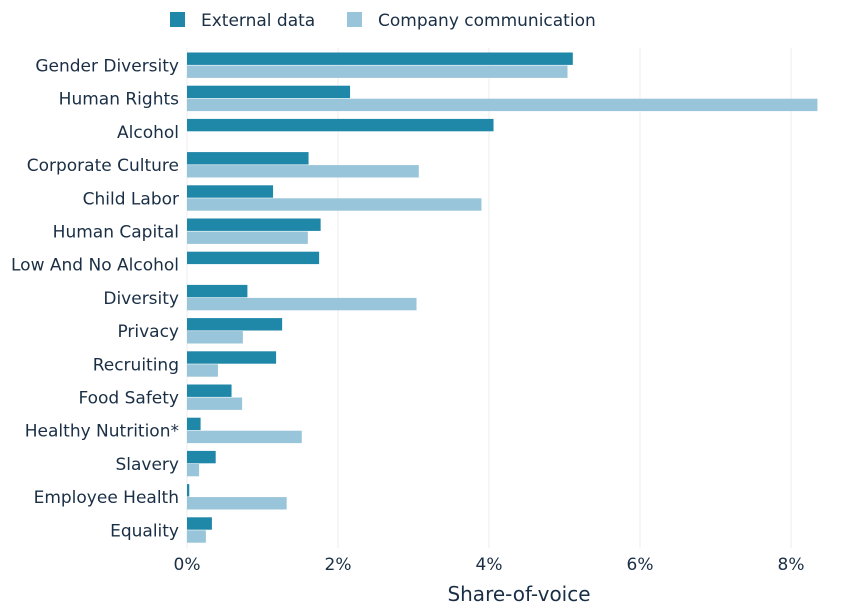 The height and width of the screenshot is (607, 850). Describe the element at coordinates (340, 125) in the screenshot. I see `bar-external-data-alcohol` at that location.